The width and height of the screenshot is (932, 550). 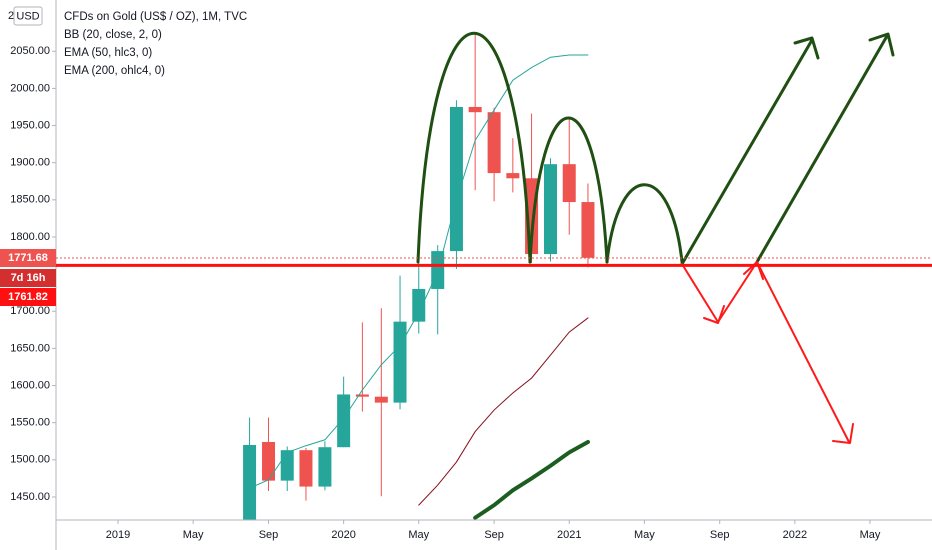 What do you see at coordinates (30, 237) in the screenshot?
I see `y-tick-label: 1800.00` at bounding box center [30, 237].